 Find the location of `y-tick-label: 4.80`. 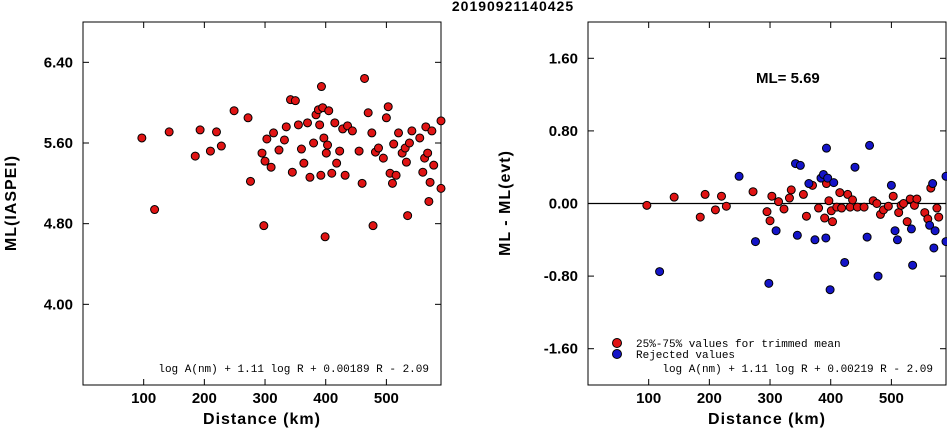

y-tick-label: 4.80 is located at coordinates (58, 224).